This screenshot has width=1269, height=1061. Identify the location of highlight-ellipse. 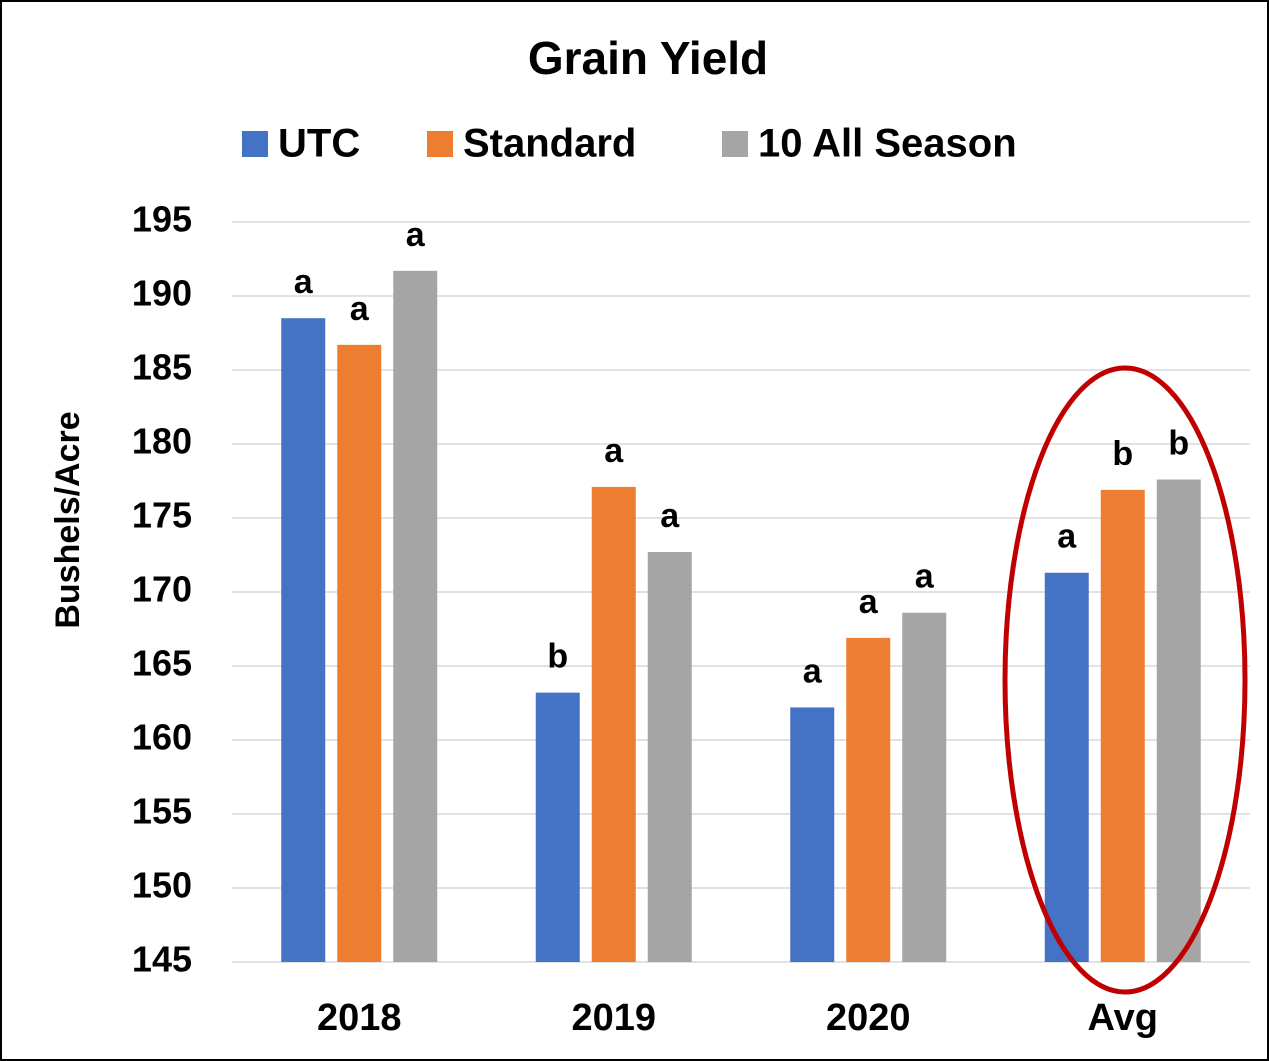
(1125, 680).